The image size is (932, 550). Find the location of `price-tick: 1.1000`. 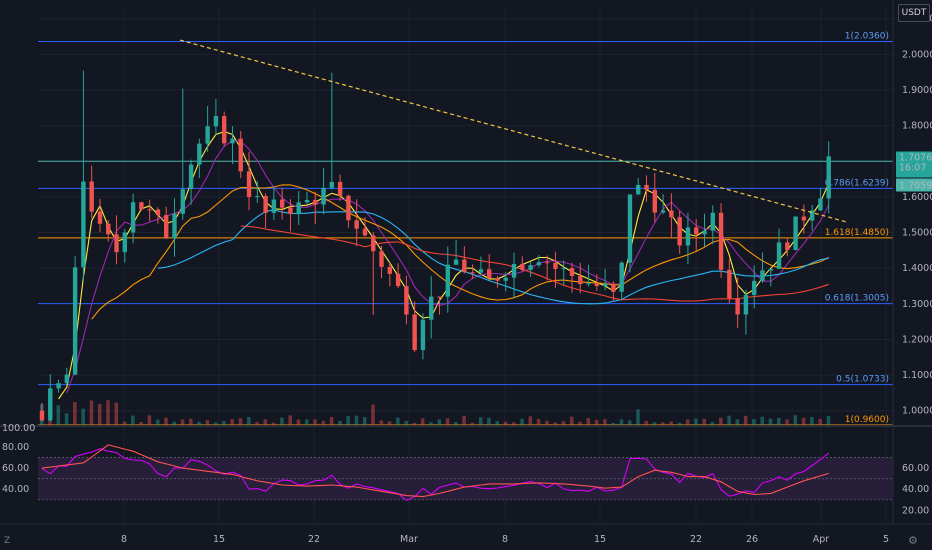

price-tick: 1.1000 is located at coordinates (917, 375).